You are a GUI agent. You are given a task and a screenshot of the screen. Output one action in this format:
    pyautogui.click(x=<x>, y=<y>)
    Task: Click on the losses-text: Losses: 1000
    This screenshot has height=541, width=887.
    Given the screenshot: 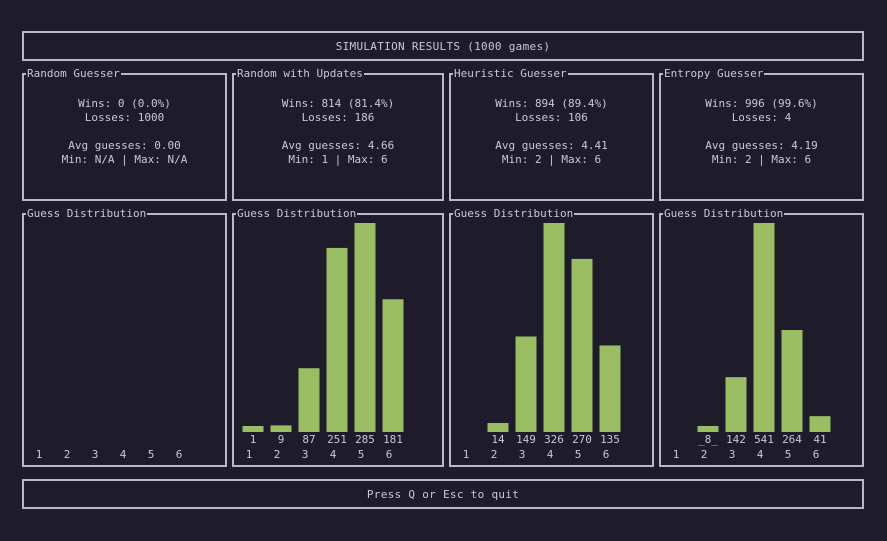 What is the action you would take?
    pyautogui.click(x=124, y=117)
    